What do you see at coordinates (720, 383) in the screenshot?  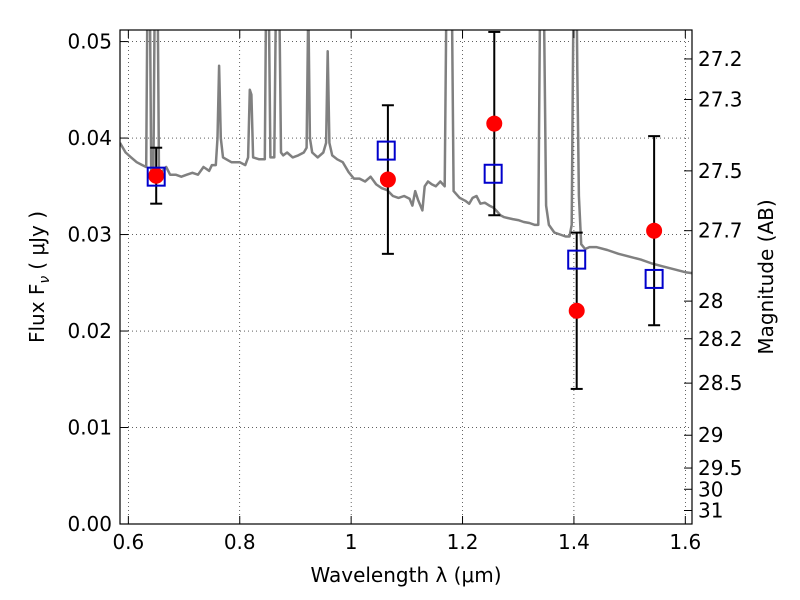 I see `right-tick-label: 28.5` at bounding box center [720, 383].